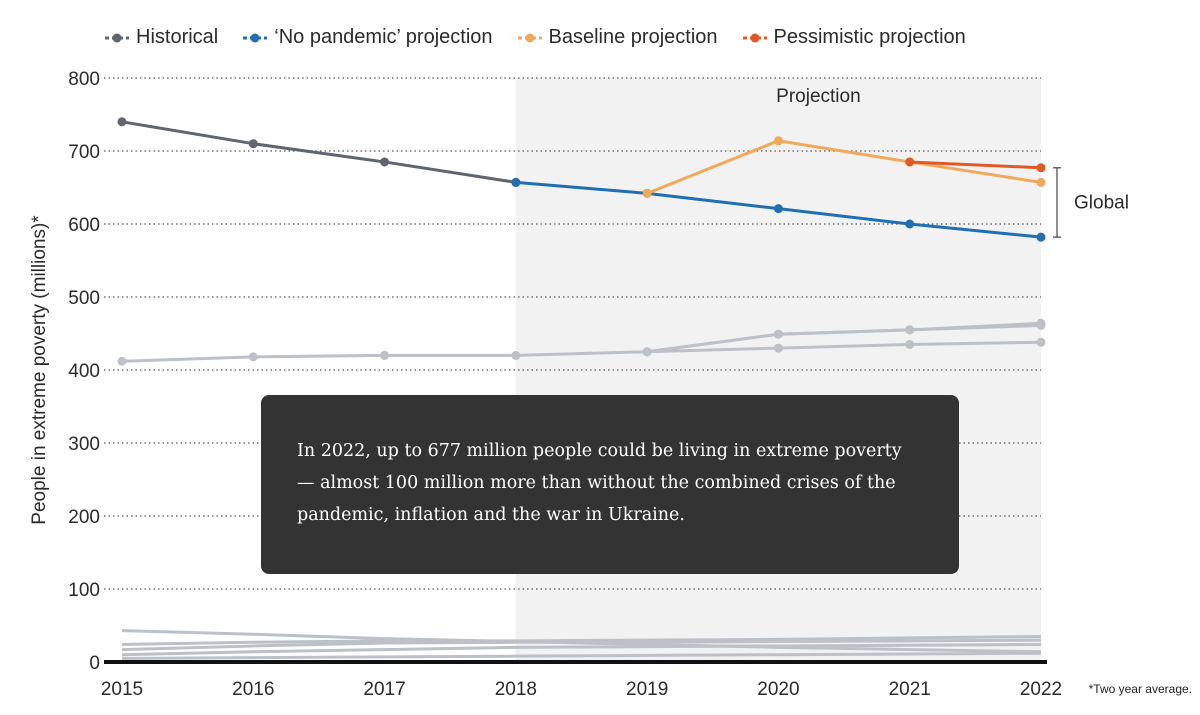 Image resolution: width=1200 pixels, height=715 pixels. I want to click on legend-item-baseline-projection: Baseline projection, so click(617, 37).